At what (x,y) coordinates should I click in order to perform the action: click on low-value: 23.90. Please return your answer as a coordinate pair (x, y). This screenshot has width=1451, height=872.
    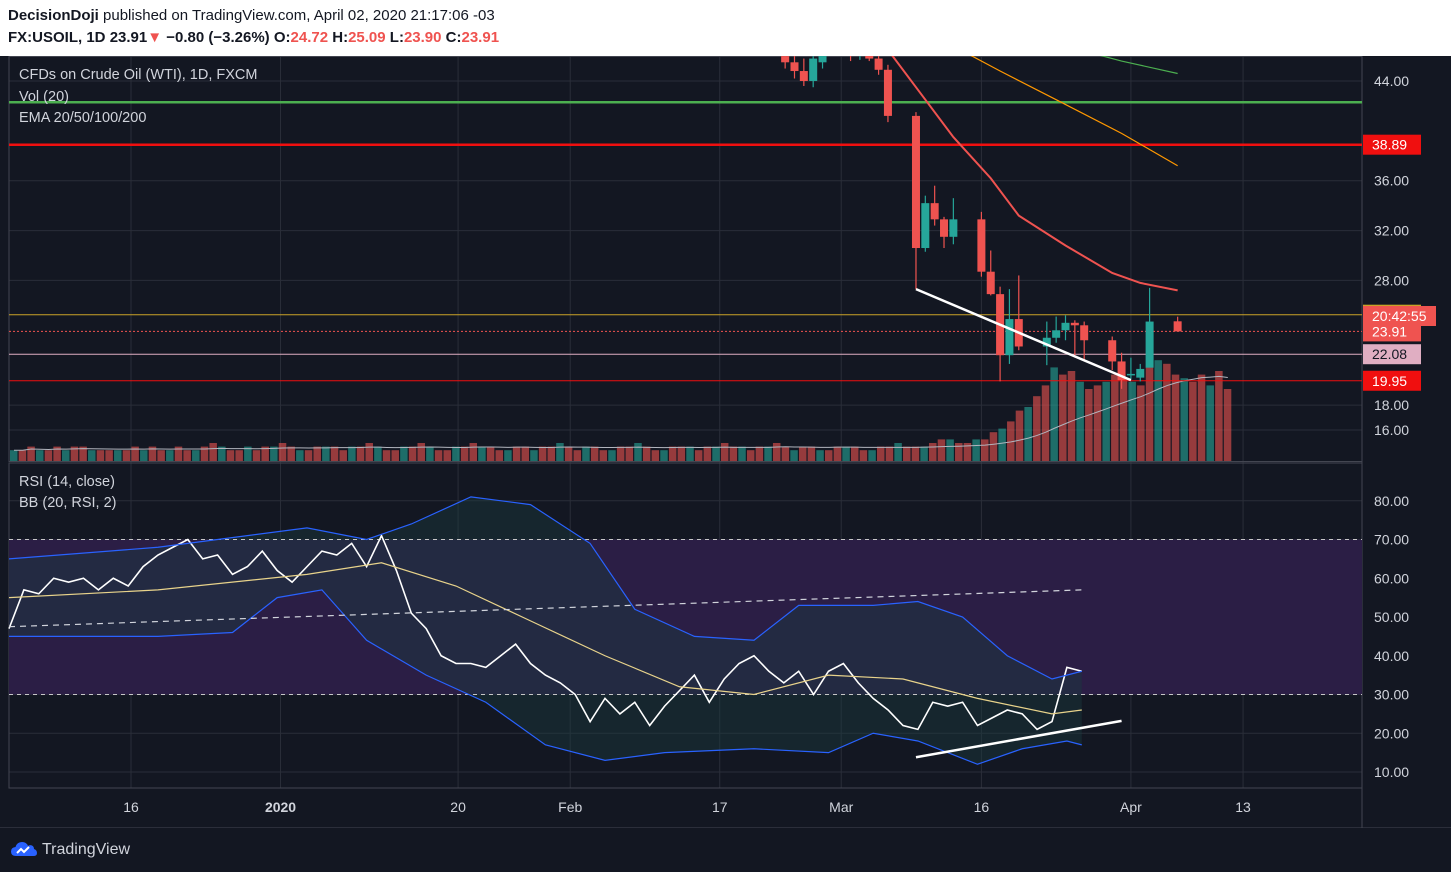
    Looking at the image, I should click on (422, 37).